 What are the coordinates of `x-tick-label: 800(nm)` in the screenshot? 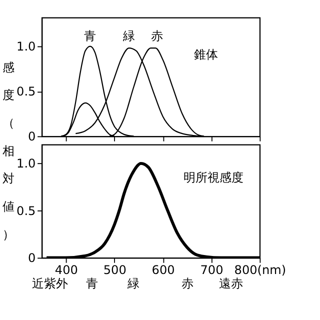 It's located at (260, 269).